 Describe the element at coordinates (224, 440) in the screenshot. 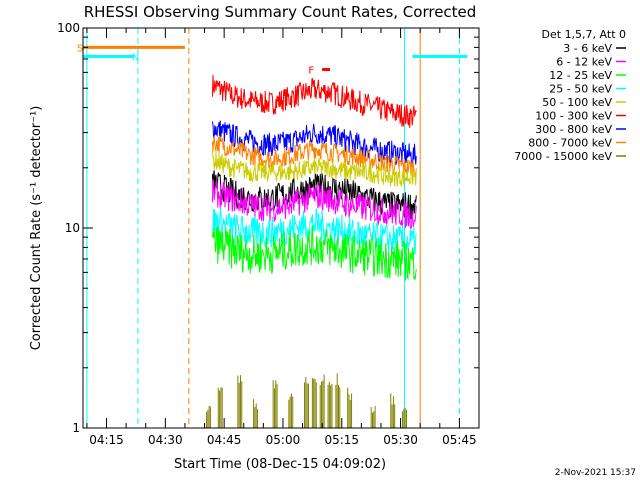

I see `x-tick-label: 04:45` at that location.